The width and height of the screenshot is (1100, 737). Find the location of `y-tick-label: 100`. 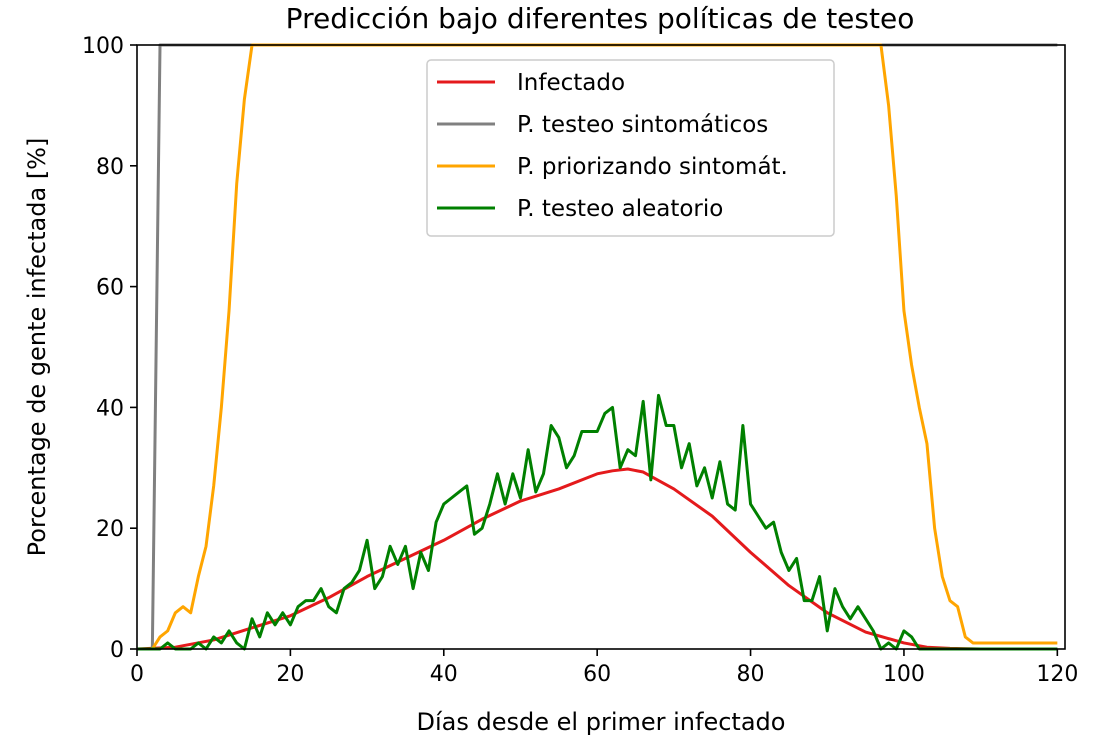

y-tick-label: 100 is located at coordinates (103, 46).